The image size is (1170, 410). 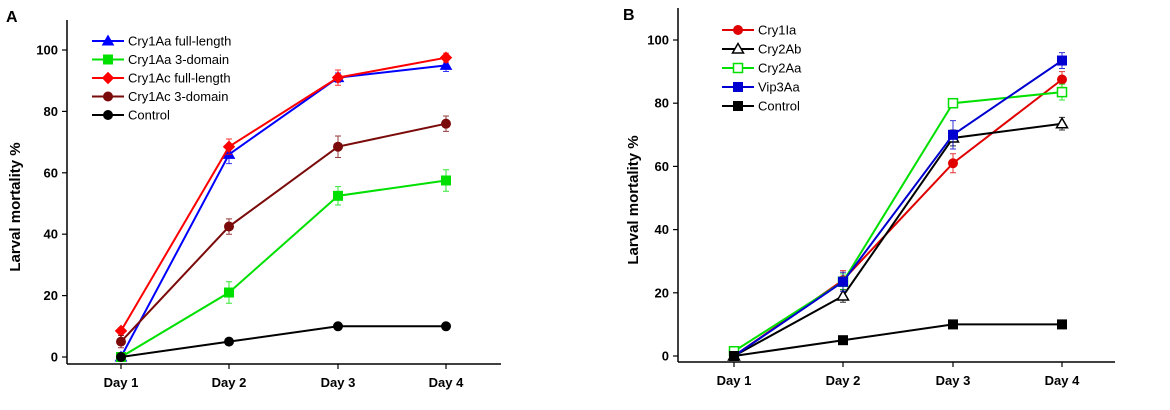 I want to click on legend-item: Cry2Ab, so click(x=761, y=49).